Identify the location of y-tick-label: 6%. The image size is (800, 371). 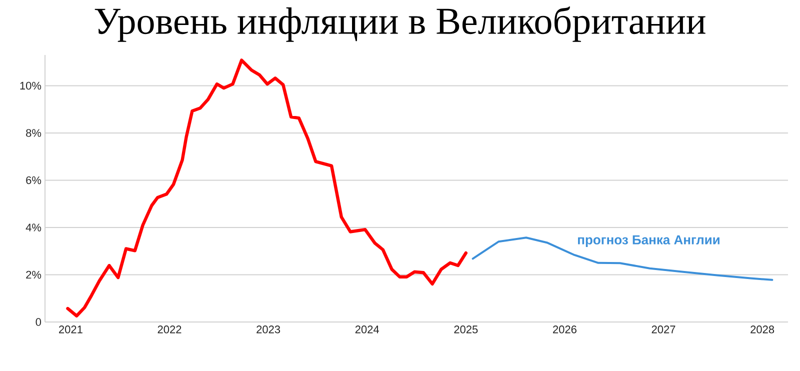
(34, 180).